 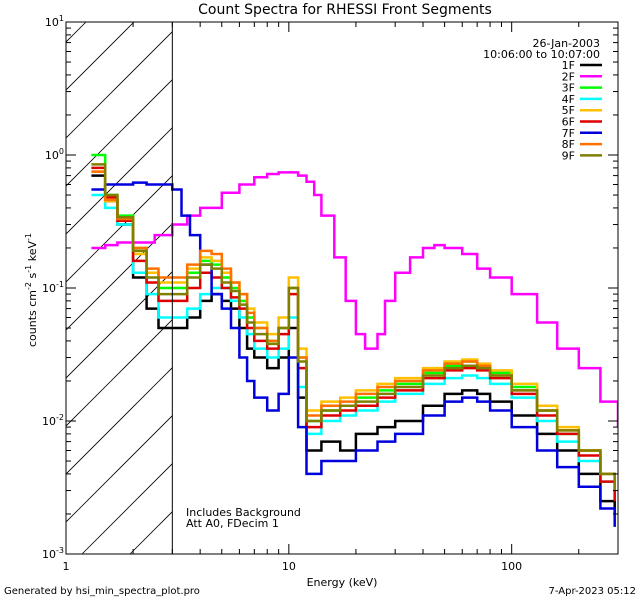 I want to click on y-tick-label-1e0: 10⁰, so click(x=54, y=154).